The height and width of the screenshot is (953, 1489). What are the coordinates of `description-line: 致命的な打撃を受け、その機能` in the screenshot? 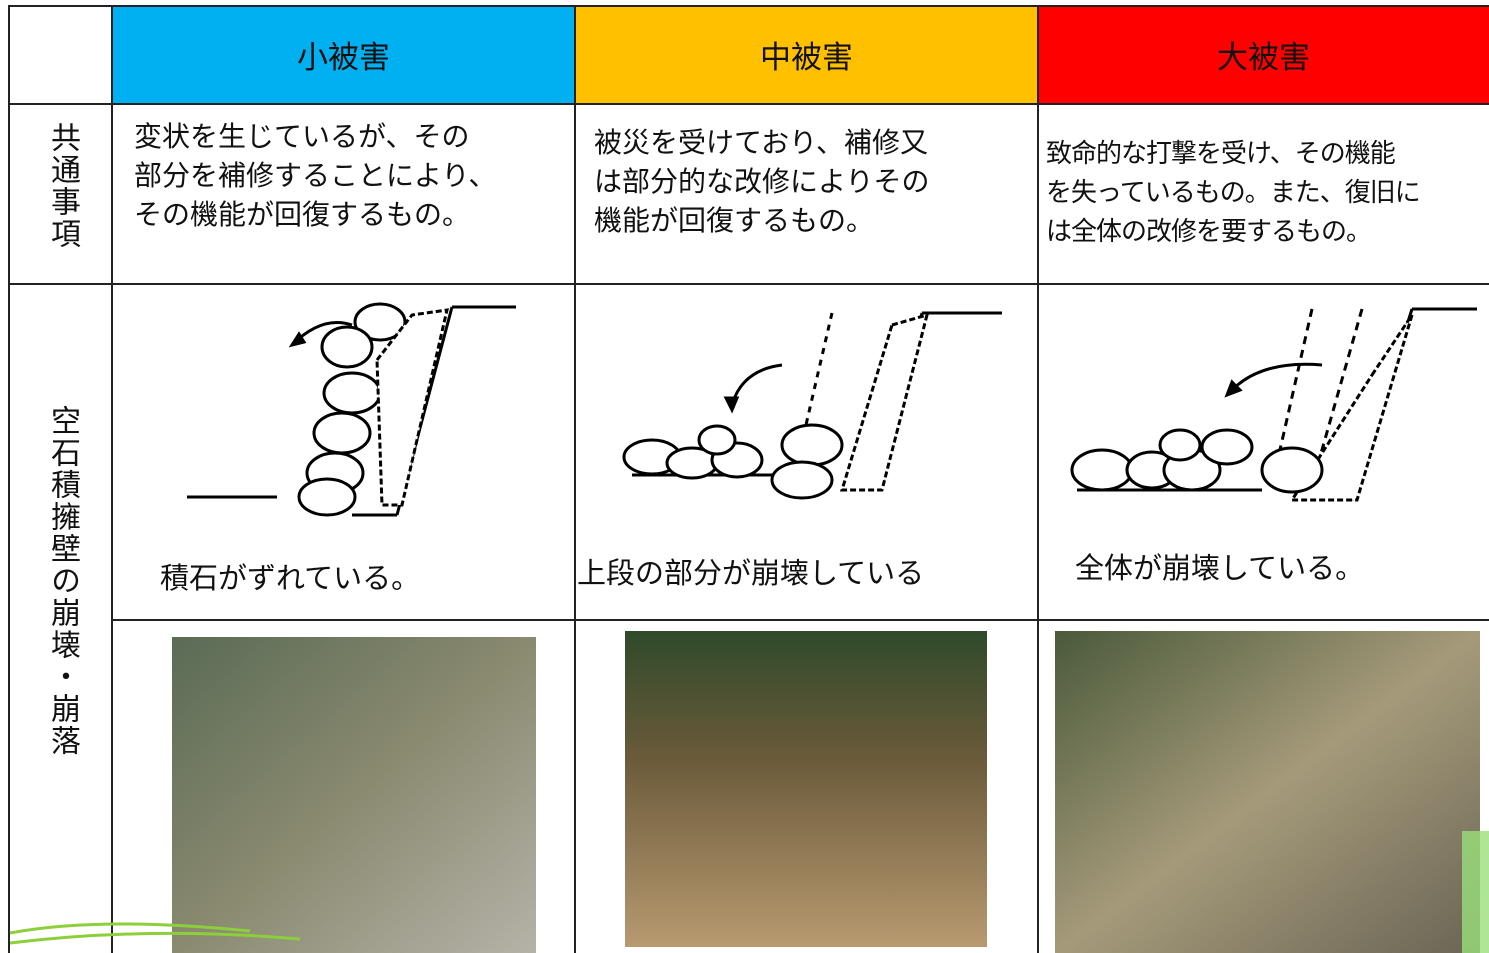 It's located at (1221, 154).